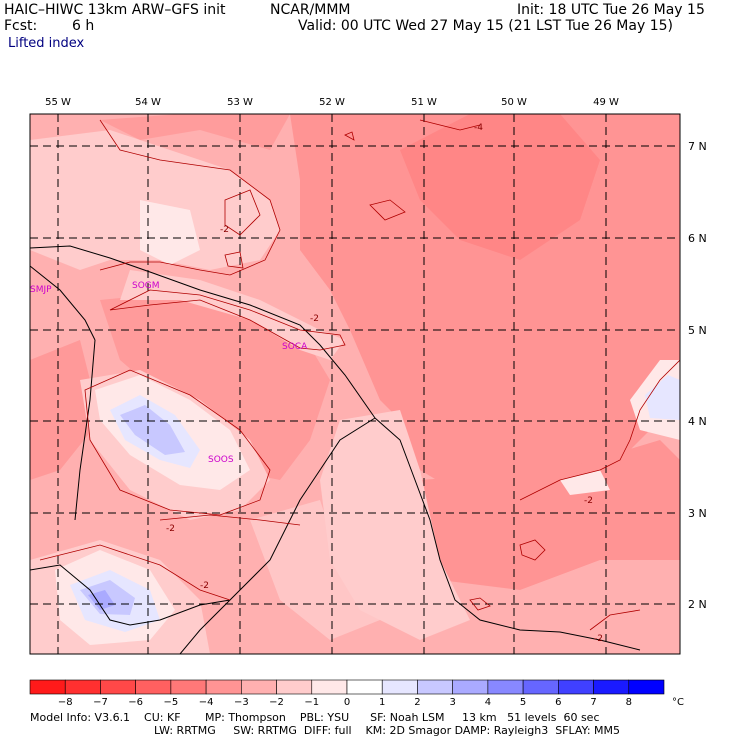 The image size is (740, 740). What do you see at coordinates (41, 290) in the screenshot?
I see `station-label: SMJP` at bounding box center [41, 290].